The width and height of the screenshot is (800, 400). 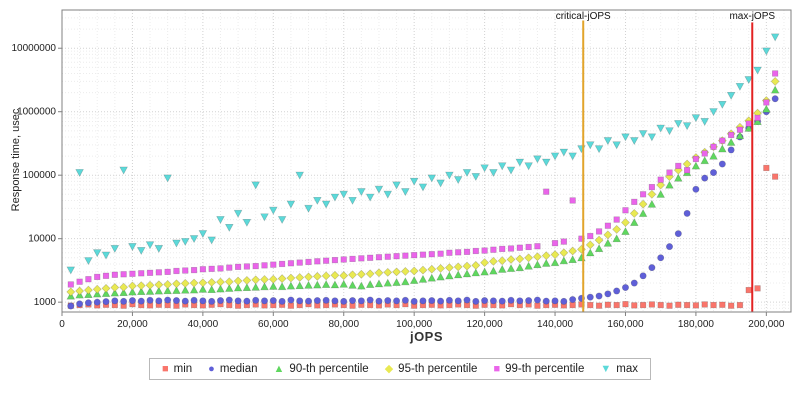 What do you see at coordinates (414, 324) in the screenshot?
I see `svg-text: 100,000` at bounding box center [414, 324].